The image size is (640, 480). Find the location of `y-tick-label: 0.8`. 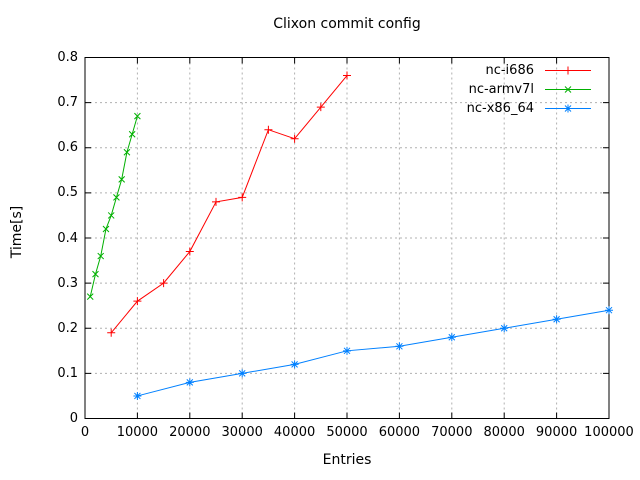

y-tick-label: 0.8 is located at coordinates (67, 57).